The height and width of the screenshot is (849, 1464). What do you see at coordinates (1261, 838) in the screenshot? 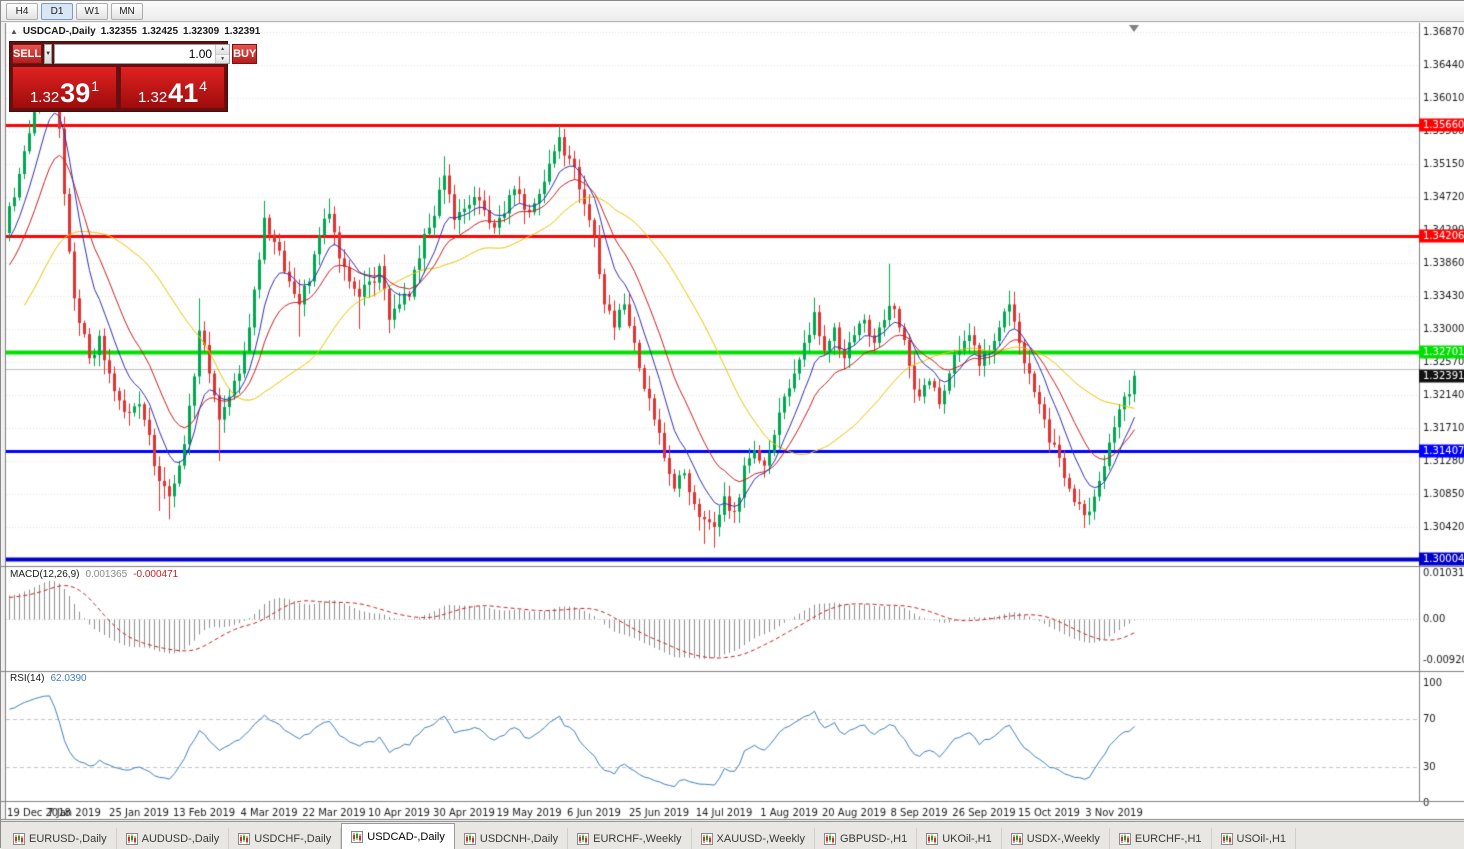
I see `tab-label: USOil-,H1` at bounding box center [1261, 838].